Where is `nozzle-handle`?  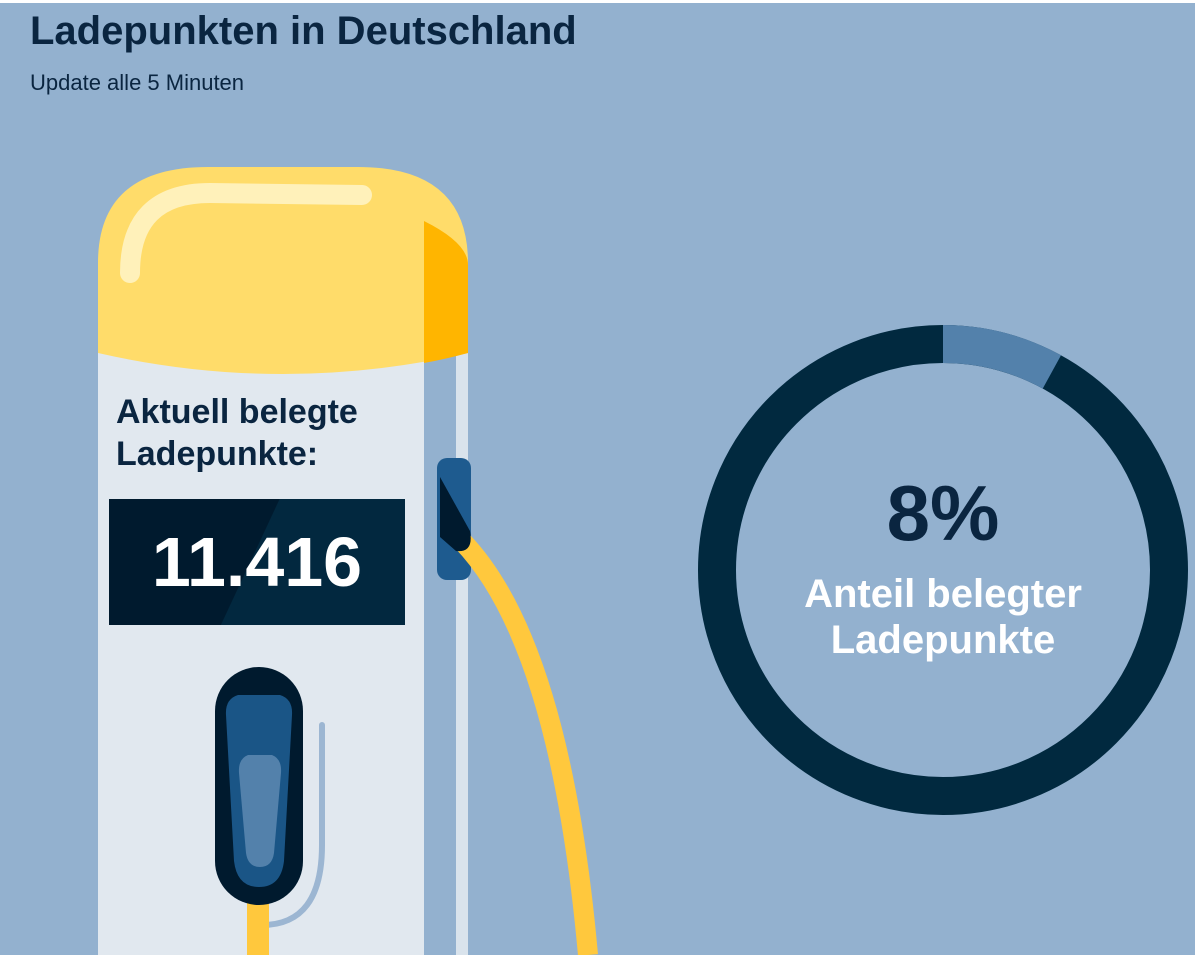 nozzle-handle is located at coordinates (455, 514).